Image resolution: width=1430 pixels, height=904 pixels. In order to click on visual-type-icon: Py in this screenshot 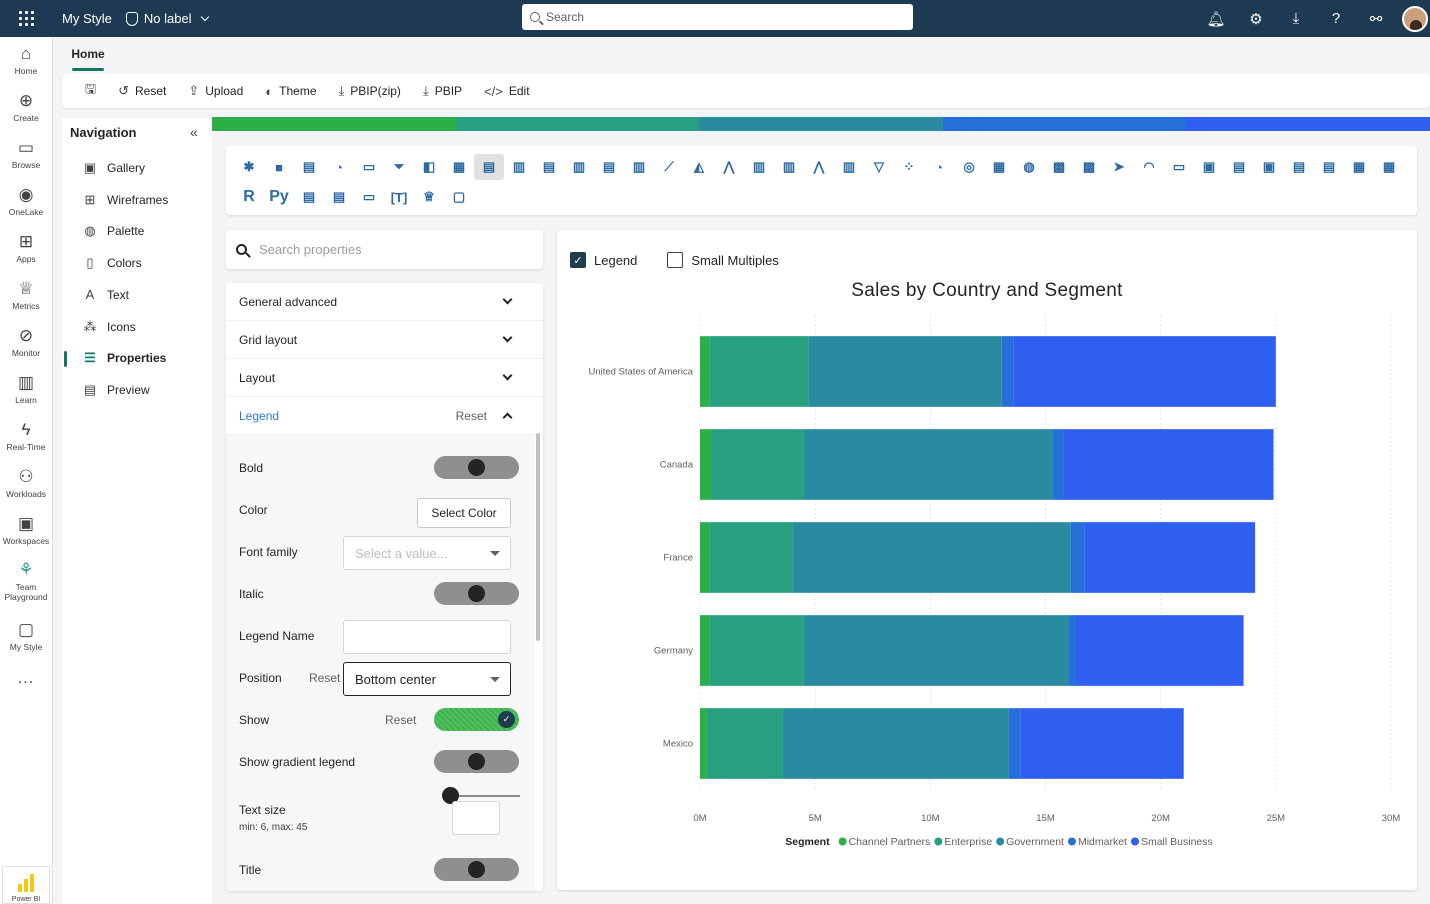, I will do `click(279, 196)`.